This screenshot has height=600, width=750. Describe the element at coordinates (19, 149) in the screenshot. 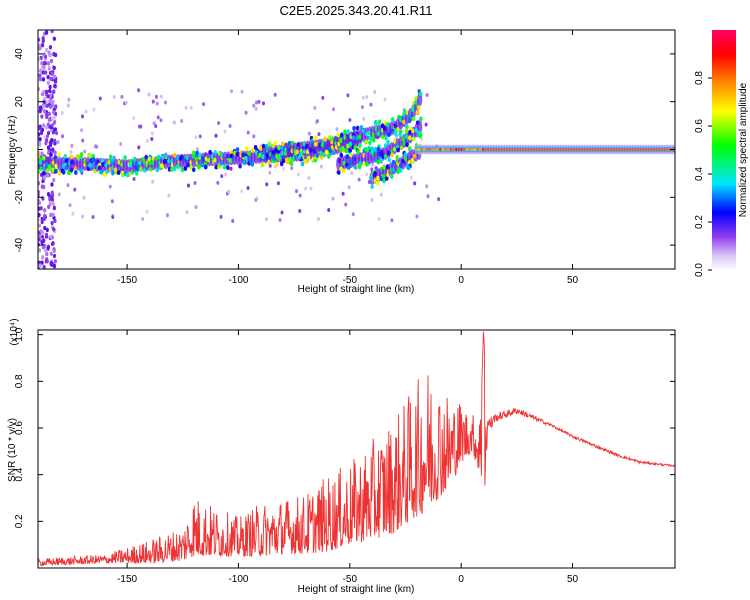

I see `y-tick-label: 0` at that location.